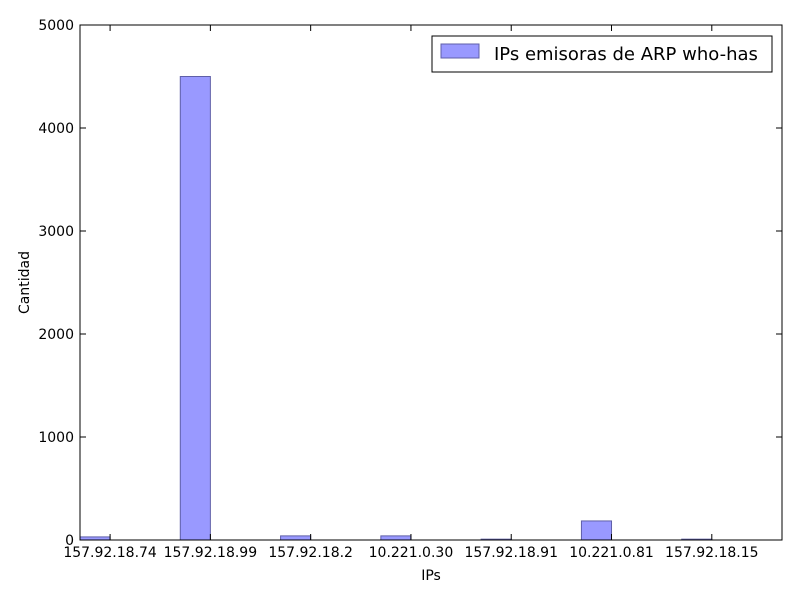 Image resolution: width=800 pixels, height=600 pixels. What do you see at coordinates (110, 553) in the screenshot?
I see `x-tick-label: 157.92.18.74` at bounding box center [110, 553].